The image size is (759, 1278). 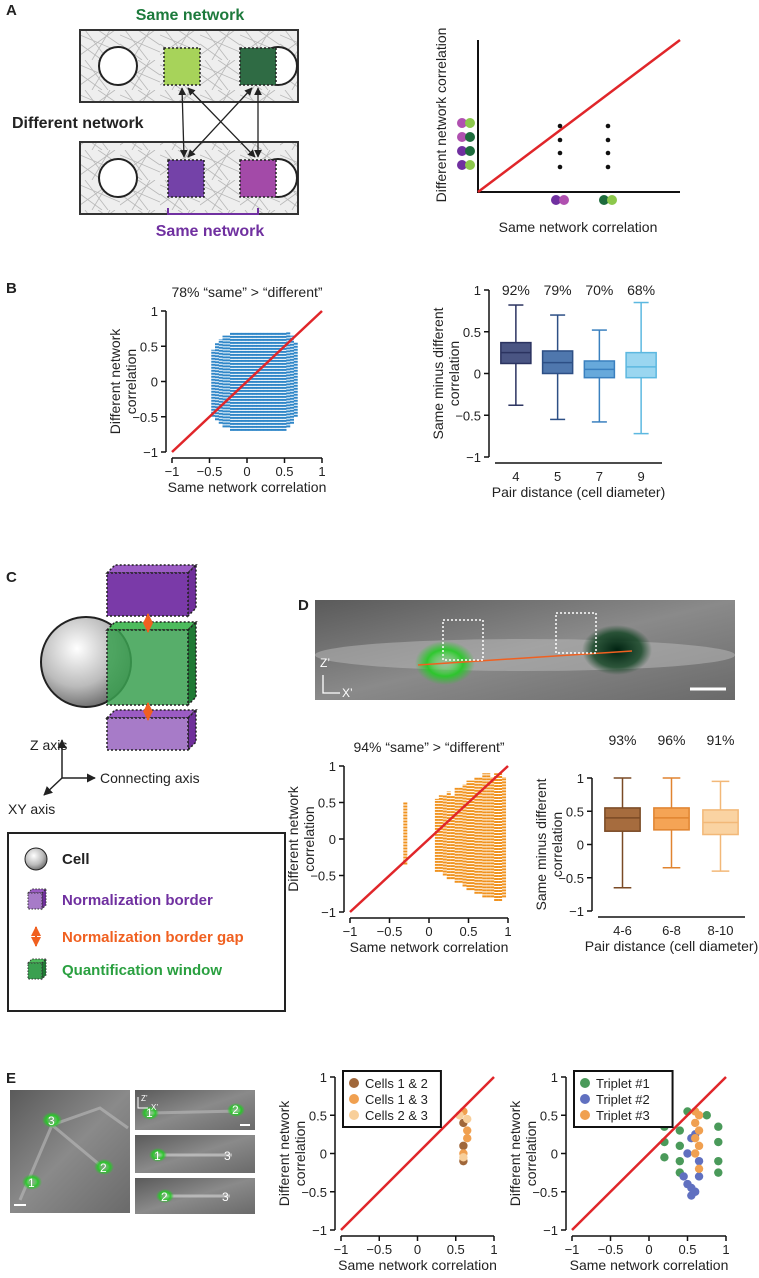 What do you see at coordinates (48, 745) in the screenshot?
I see `axis-label: Z axis` at bounding box center [48, 745].